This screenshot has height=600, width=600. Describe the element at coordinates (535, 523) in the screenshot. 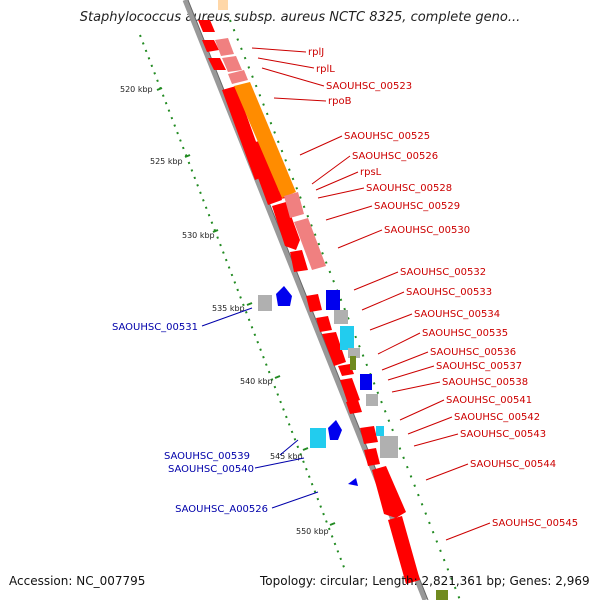

I see `gene-label: SAOUHSC_00545` at that location.